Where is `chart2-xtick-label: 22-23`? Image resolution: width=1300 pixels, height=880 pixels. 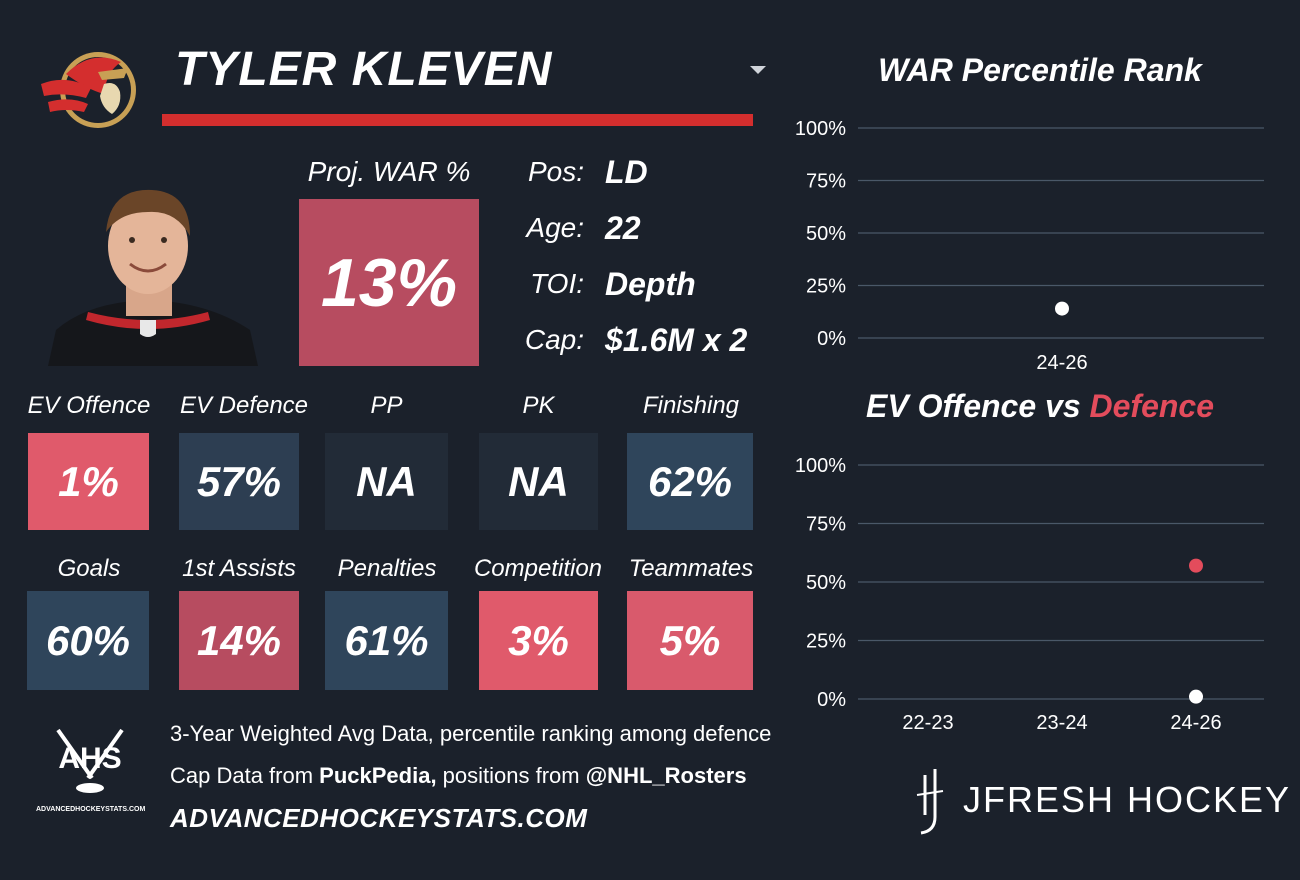 chart2-xtick-label: 22-23 is located at coordinates (927, 723).